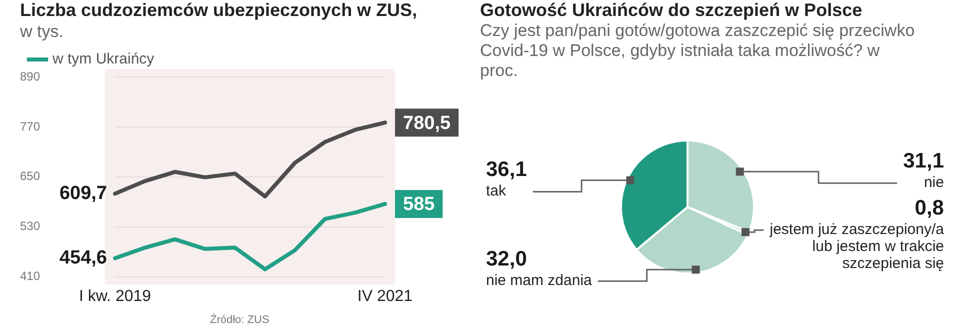  Describe the element at coordinates (672, 10) in the screenshot. I see `chart-title: Gotowość Ukraińców do szczepień w Polsce` at that location.